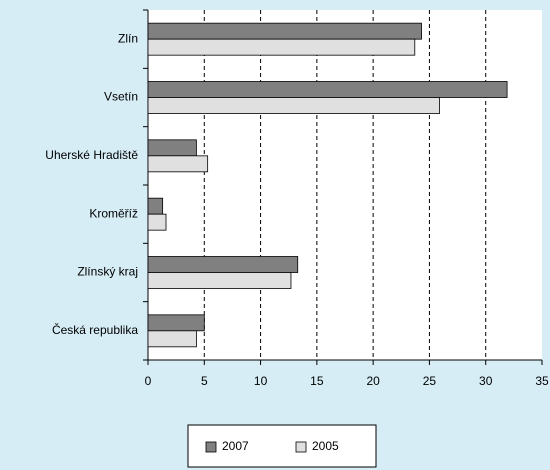 The image size is (550, 470). What do you see at coordinates (91, 155) in the screenshot?
I see `y-tick-label: Uherské Hradiště` at bounding box center [91, 155].